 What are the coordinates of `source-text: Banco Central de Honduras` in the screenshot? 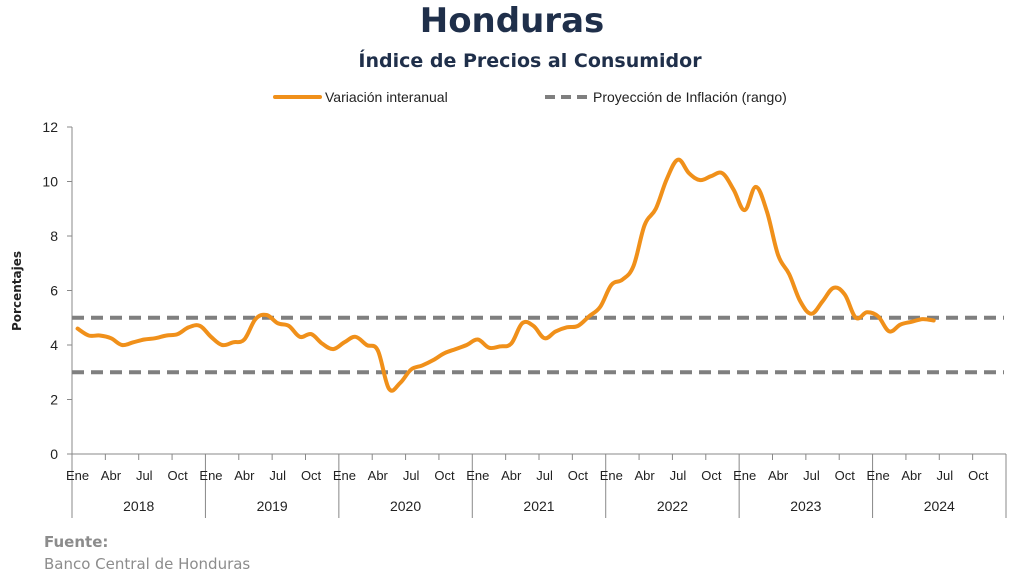 It's located at (147, 564).